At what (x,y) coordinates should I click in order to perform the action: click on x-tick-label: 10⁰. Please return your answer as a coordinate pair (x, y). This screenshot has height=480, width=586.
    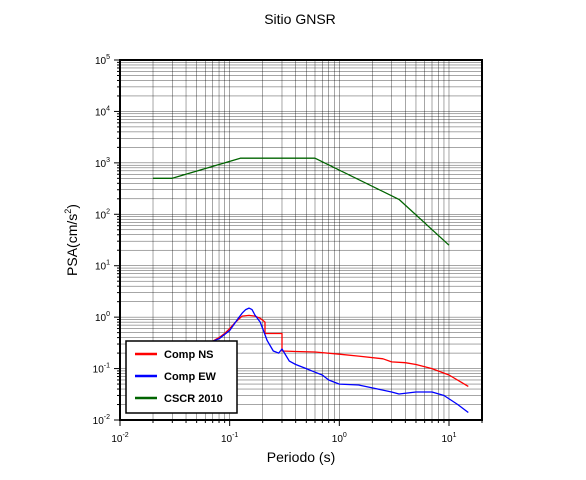
    Looking at the image, I should click on (339, 438).